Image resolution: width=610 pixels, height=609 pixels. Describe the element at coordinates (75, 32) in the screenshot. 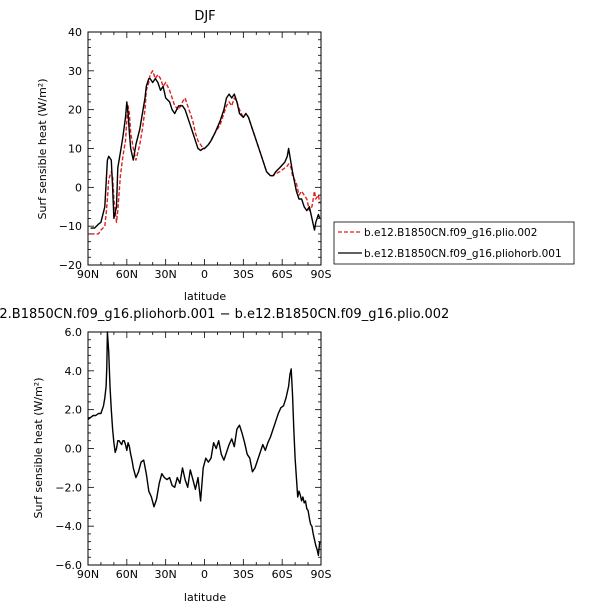

I see `top-y-tick-label: 40` at that location.